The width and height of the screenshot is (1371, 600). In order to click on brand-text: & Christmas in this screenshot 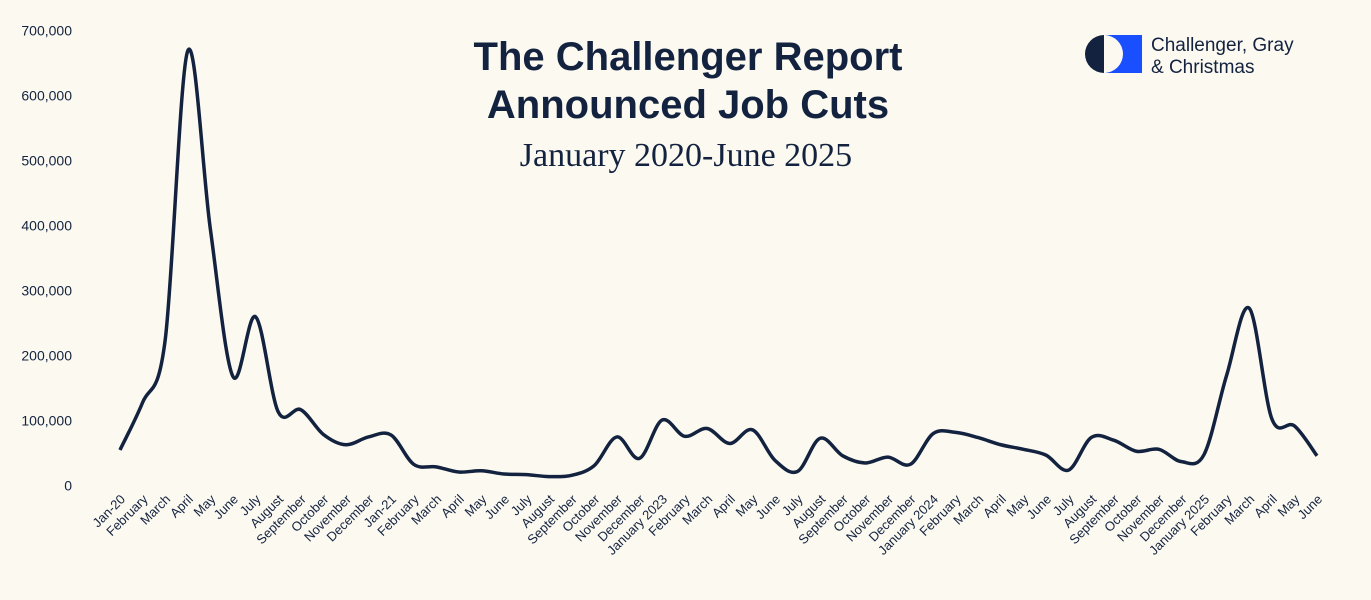, I will do `click(1202, 67)`.